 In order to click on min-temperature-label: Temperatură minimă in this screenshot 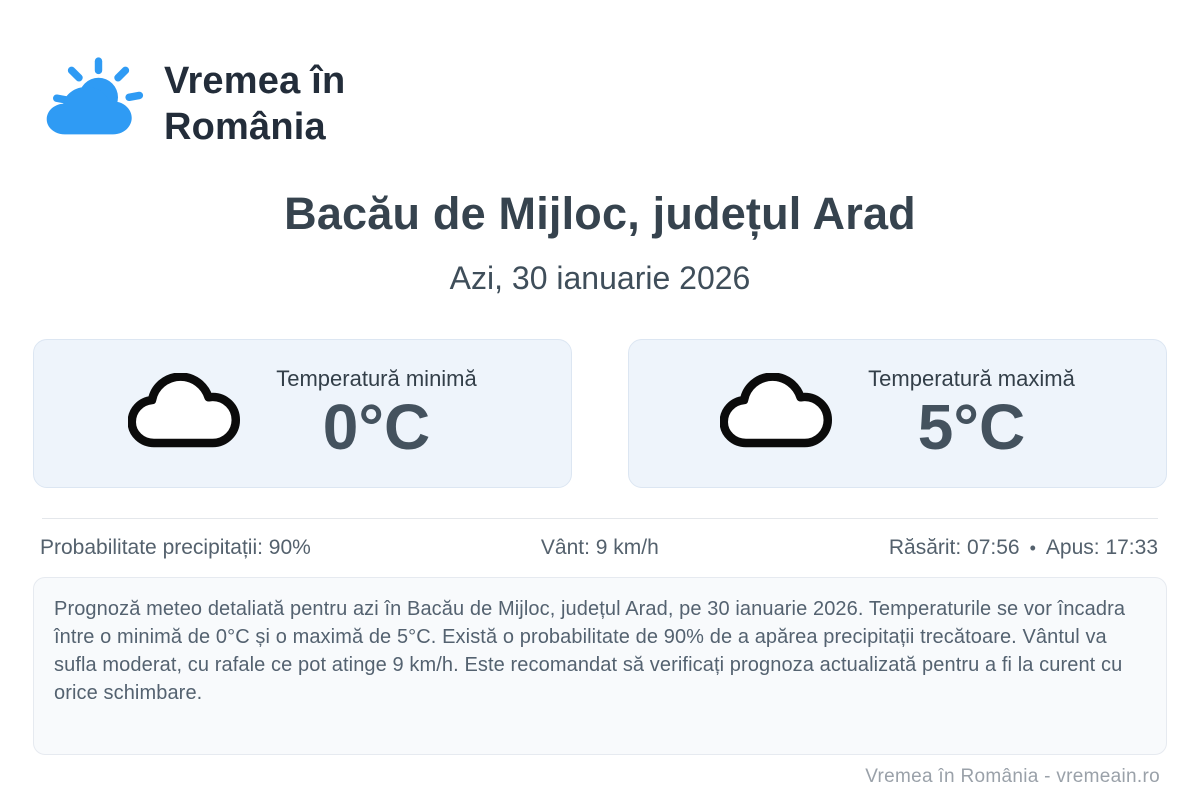, I will do `click(376, 378)`.